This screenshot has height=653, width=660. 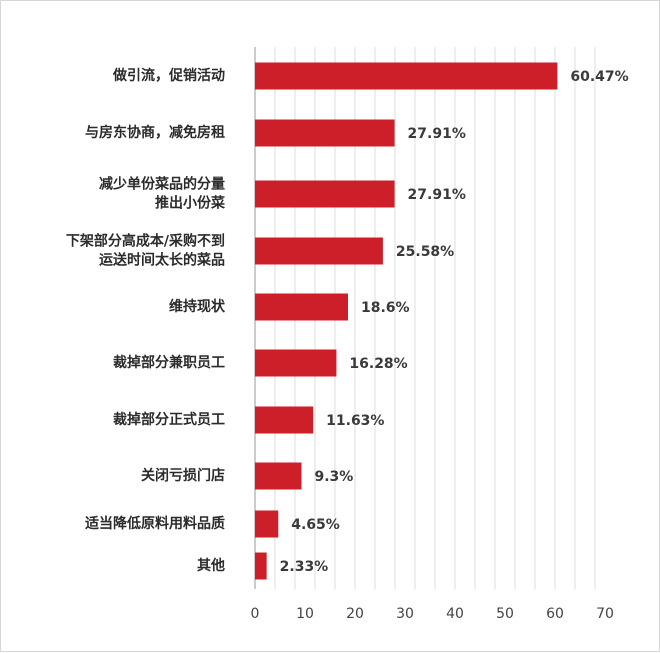 I want to click on bar-group: 其他 2.33%, so click(x=263, y=566).